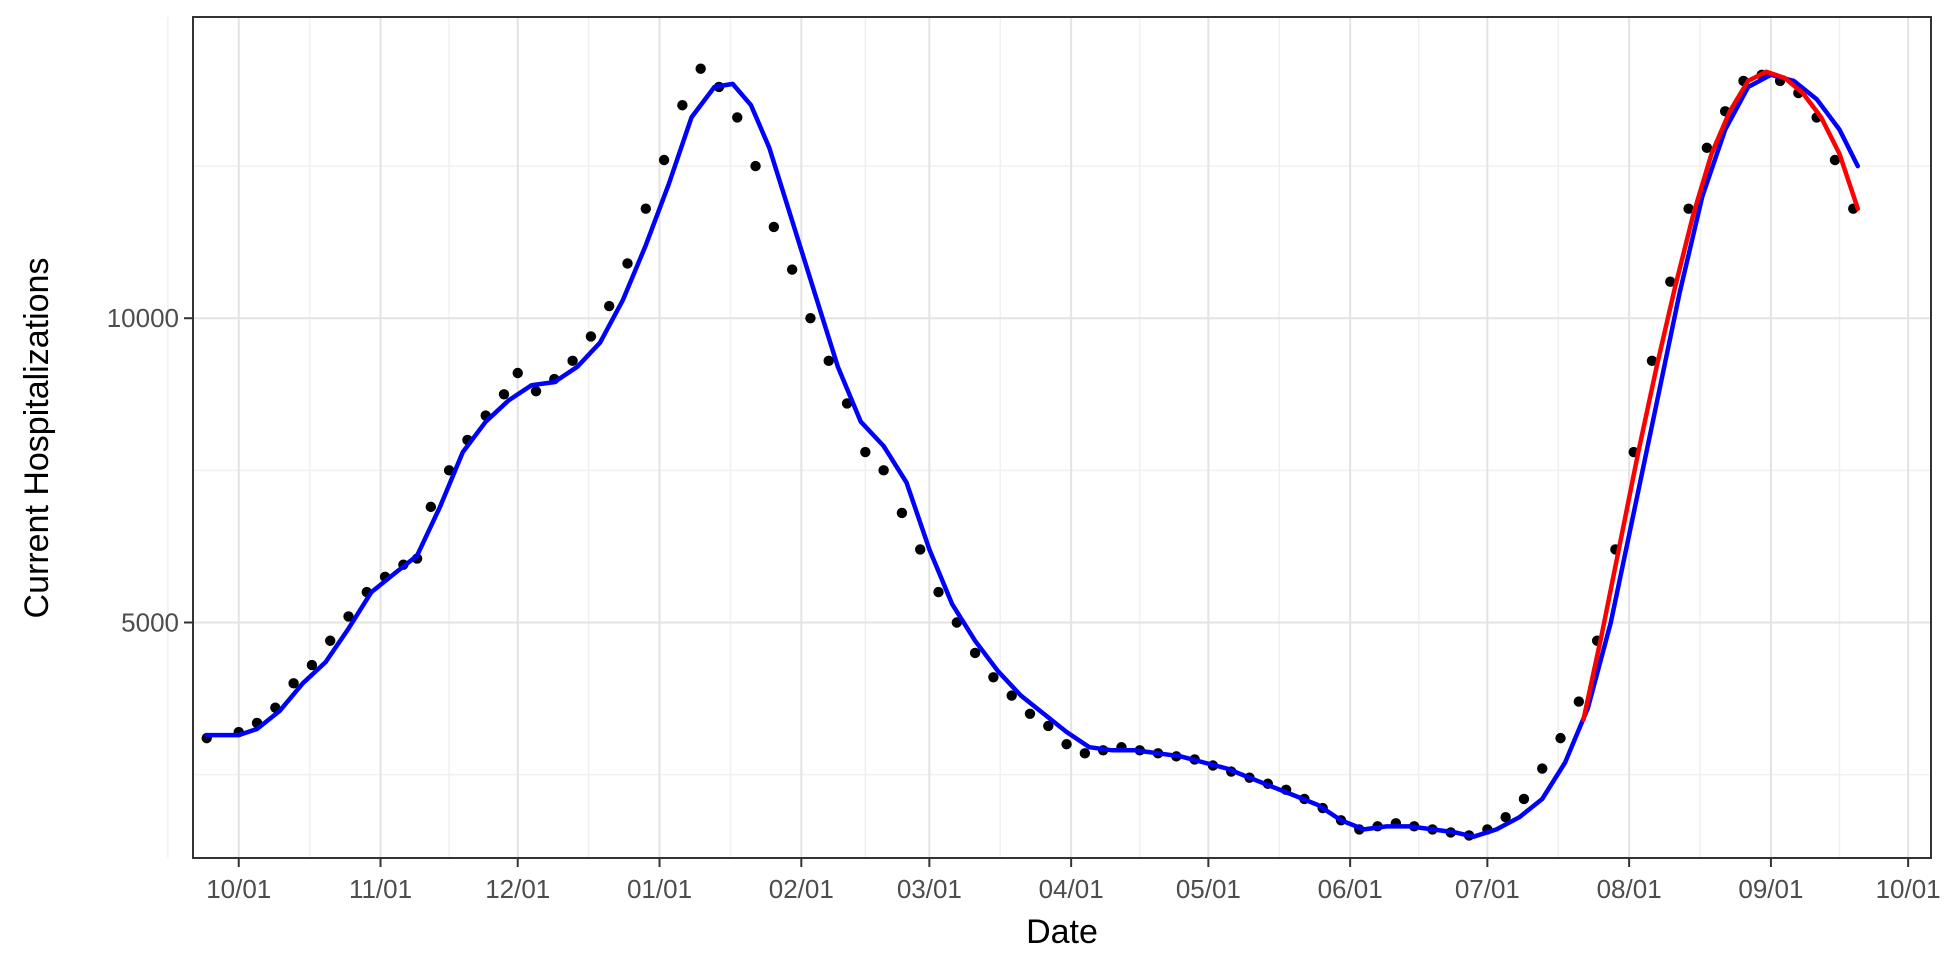  I want to click on x-tick-label: 02/01, so click(801, 889).